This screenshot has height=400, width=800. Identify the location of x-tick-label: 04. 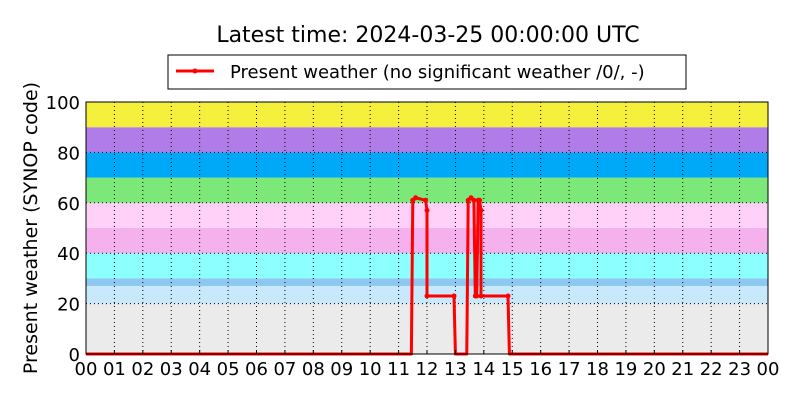
(199, 369).